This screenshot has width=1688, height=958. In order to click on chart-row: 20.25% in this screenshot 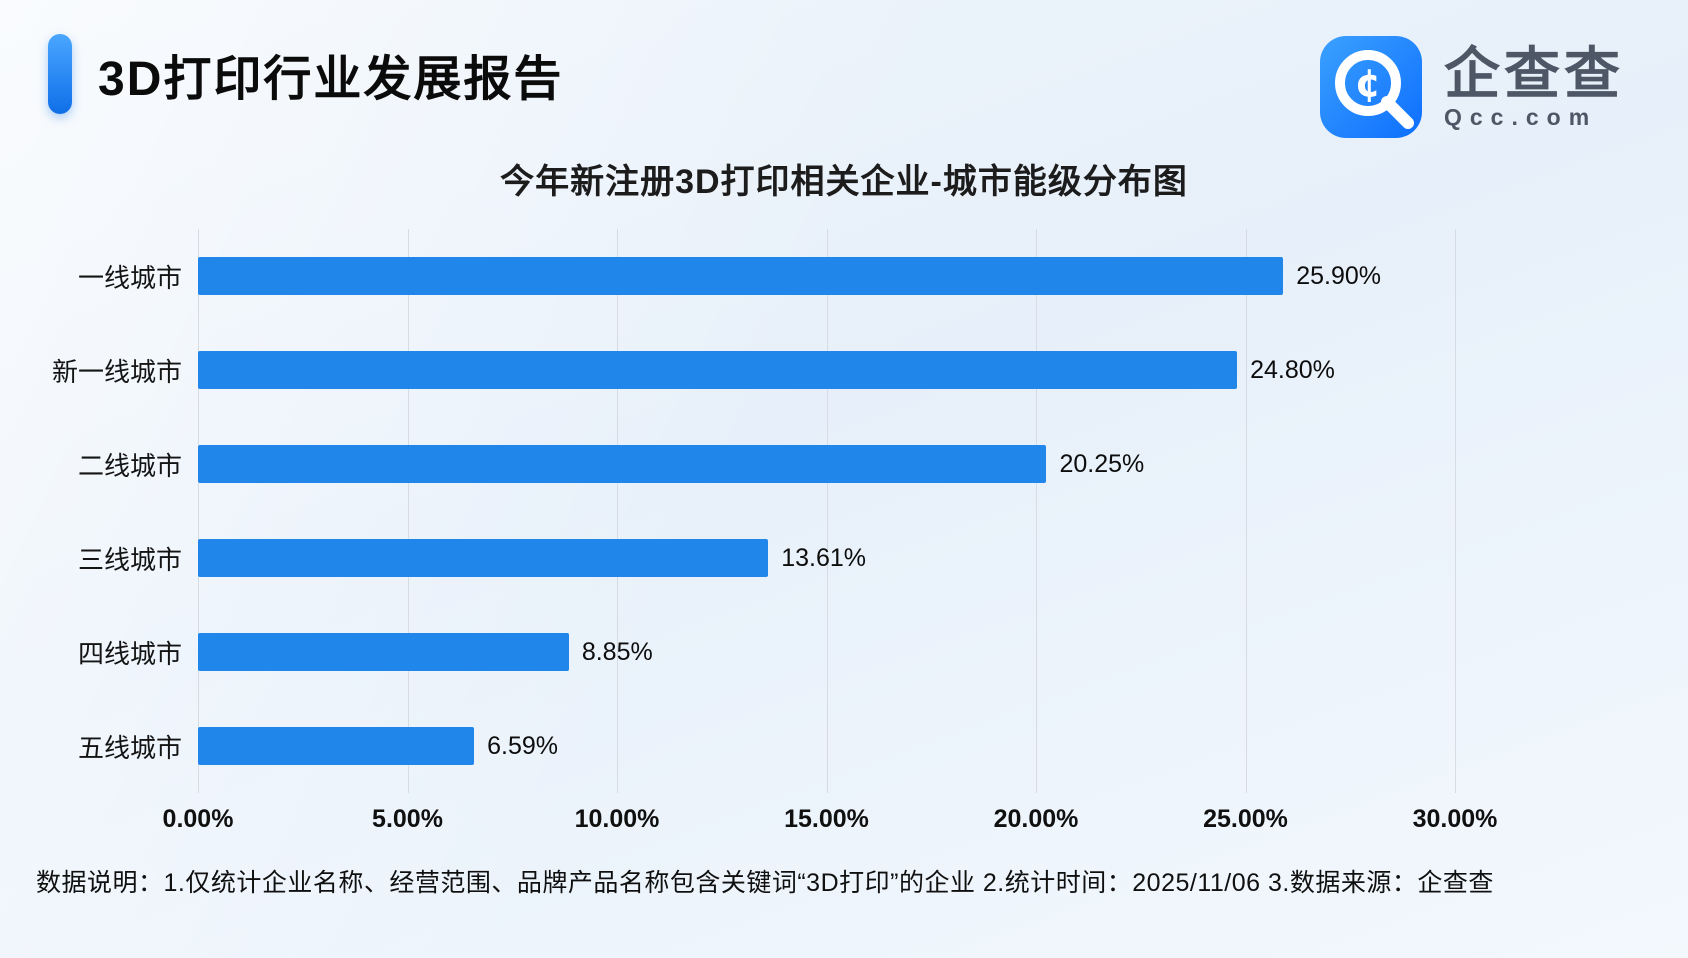, I will do `click(826, 464)`.